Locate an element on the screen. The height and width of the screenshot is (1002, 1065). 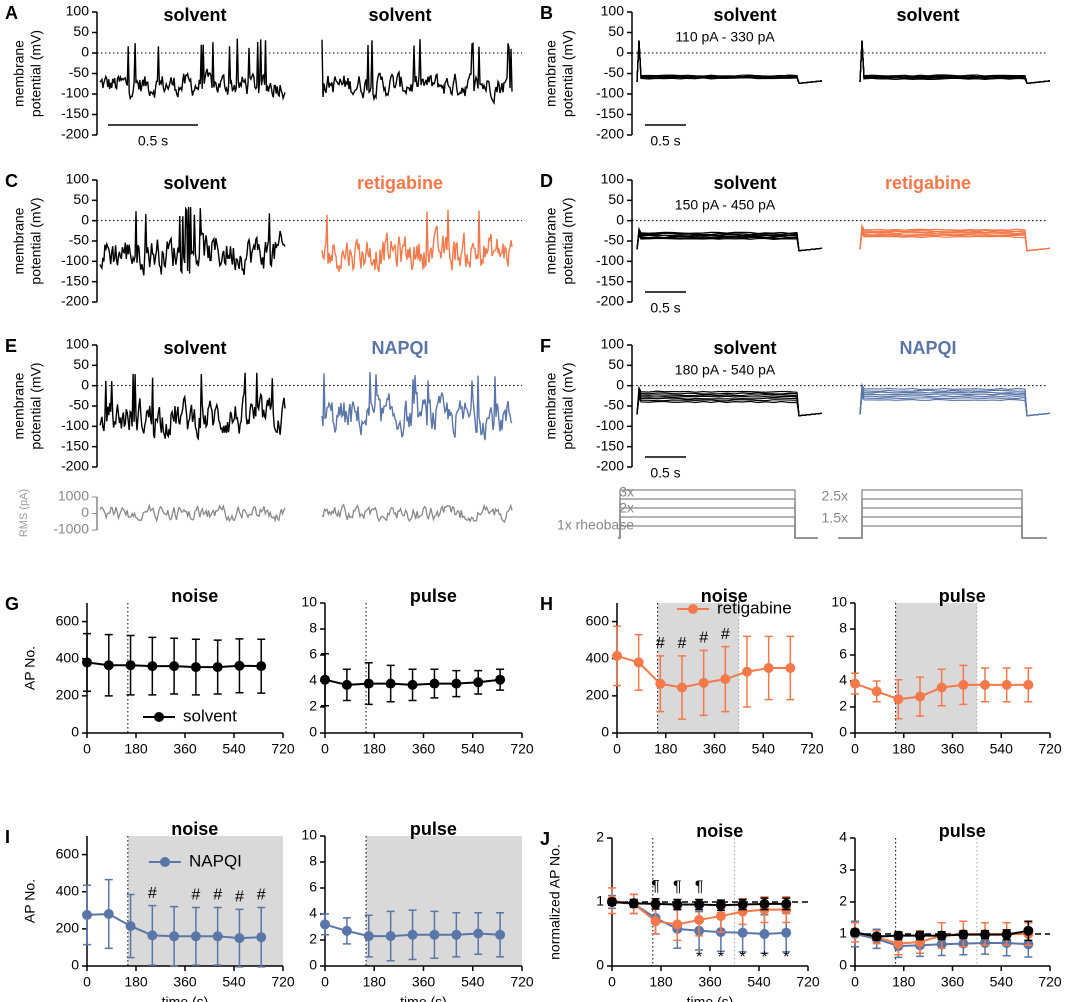
pulse-label: 1x rheobase is located at coordinates (595, 525).